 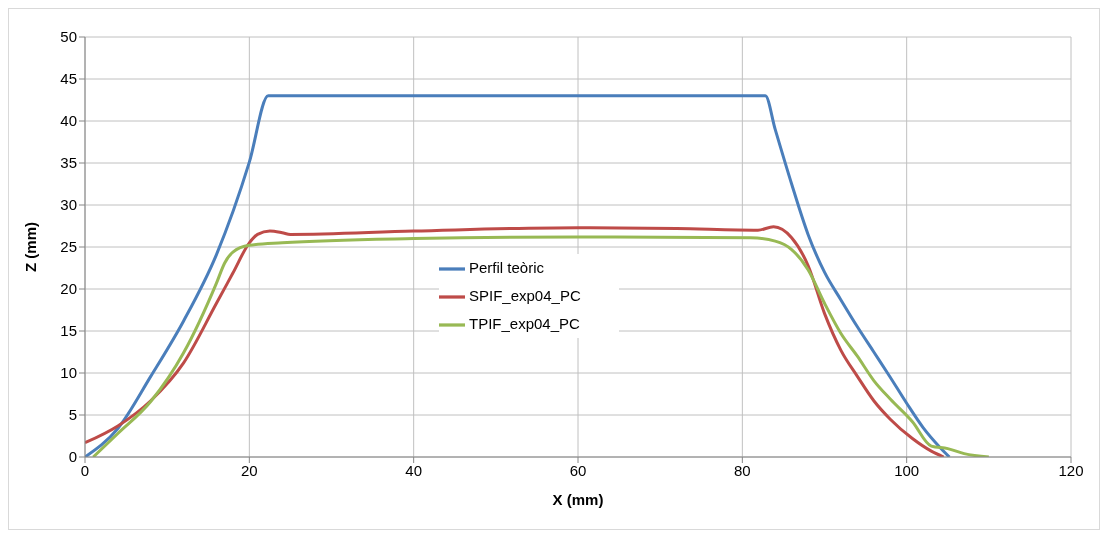 I want to click on legend-label: SPIF_exp04_PC, so click(x=525, y=296).